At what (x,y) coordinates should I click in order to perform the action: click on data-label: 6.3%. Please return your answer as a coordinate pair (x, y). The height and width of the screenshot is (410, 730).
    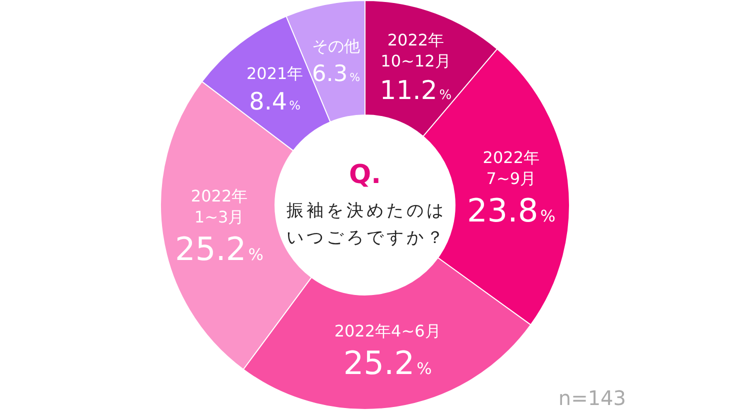
    Looking at the image, I should click on (336, 73).